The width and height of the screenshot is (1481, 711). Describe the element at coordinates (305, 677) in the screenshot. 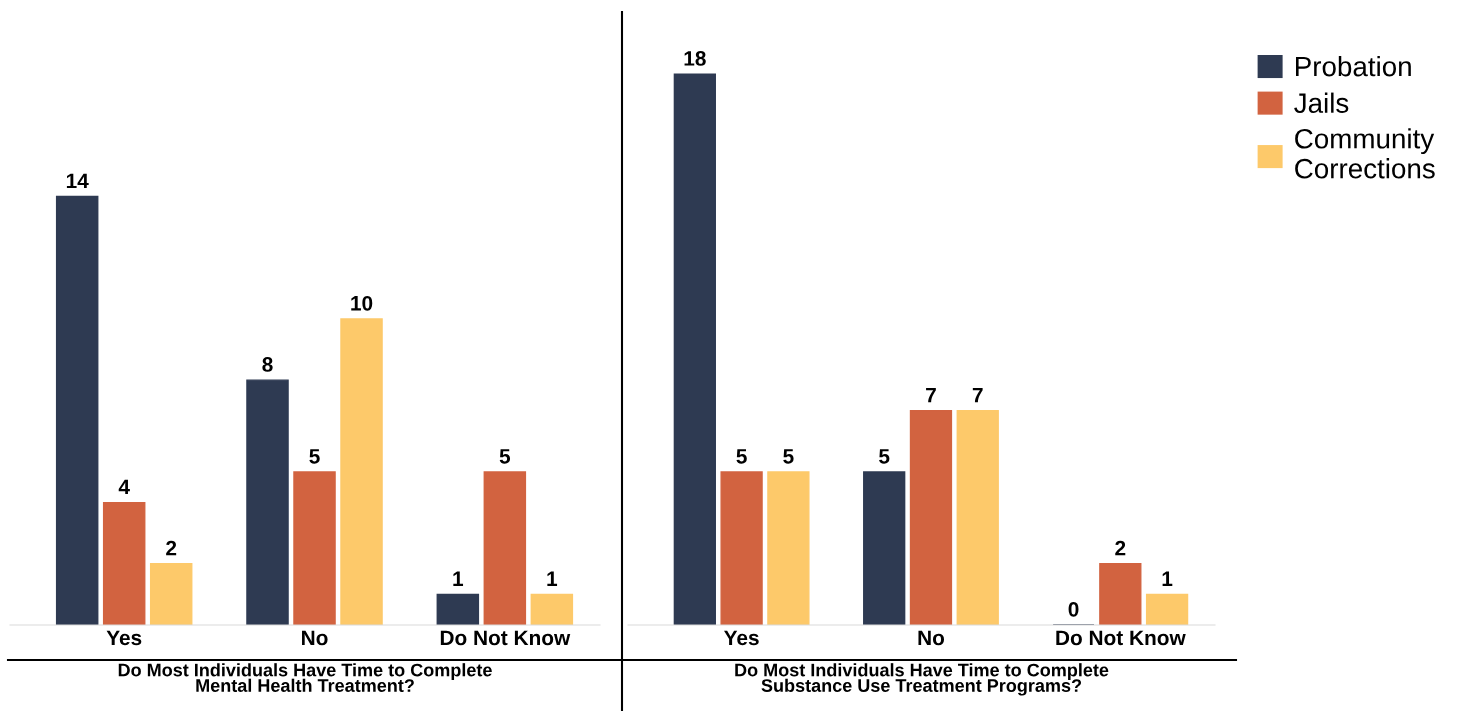

I see `x-axis-title: Do Most Individuals Have Time to Complete Mental Health Treatment?` at that location.